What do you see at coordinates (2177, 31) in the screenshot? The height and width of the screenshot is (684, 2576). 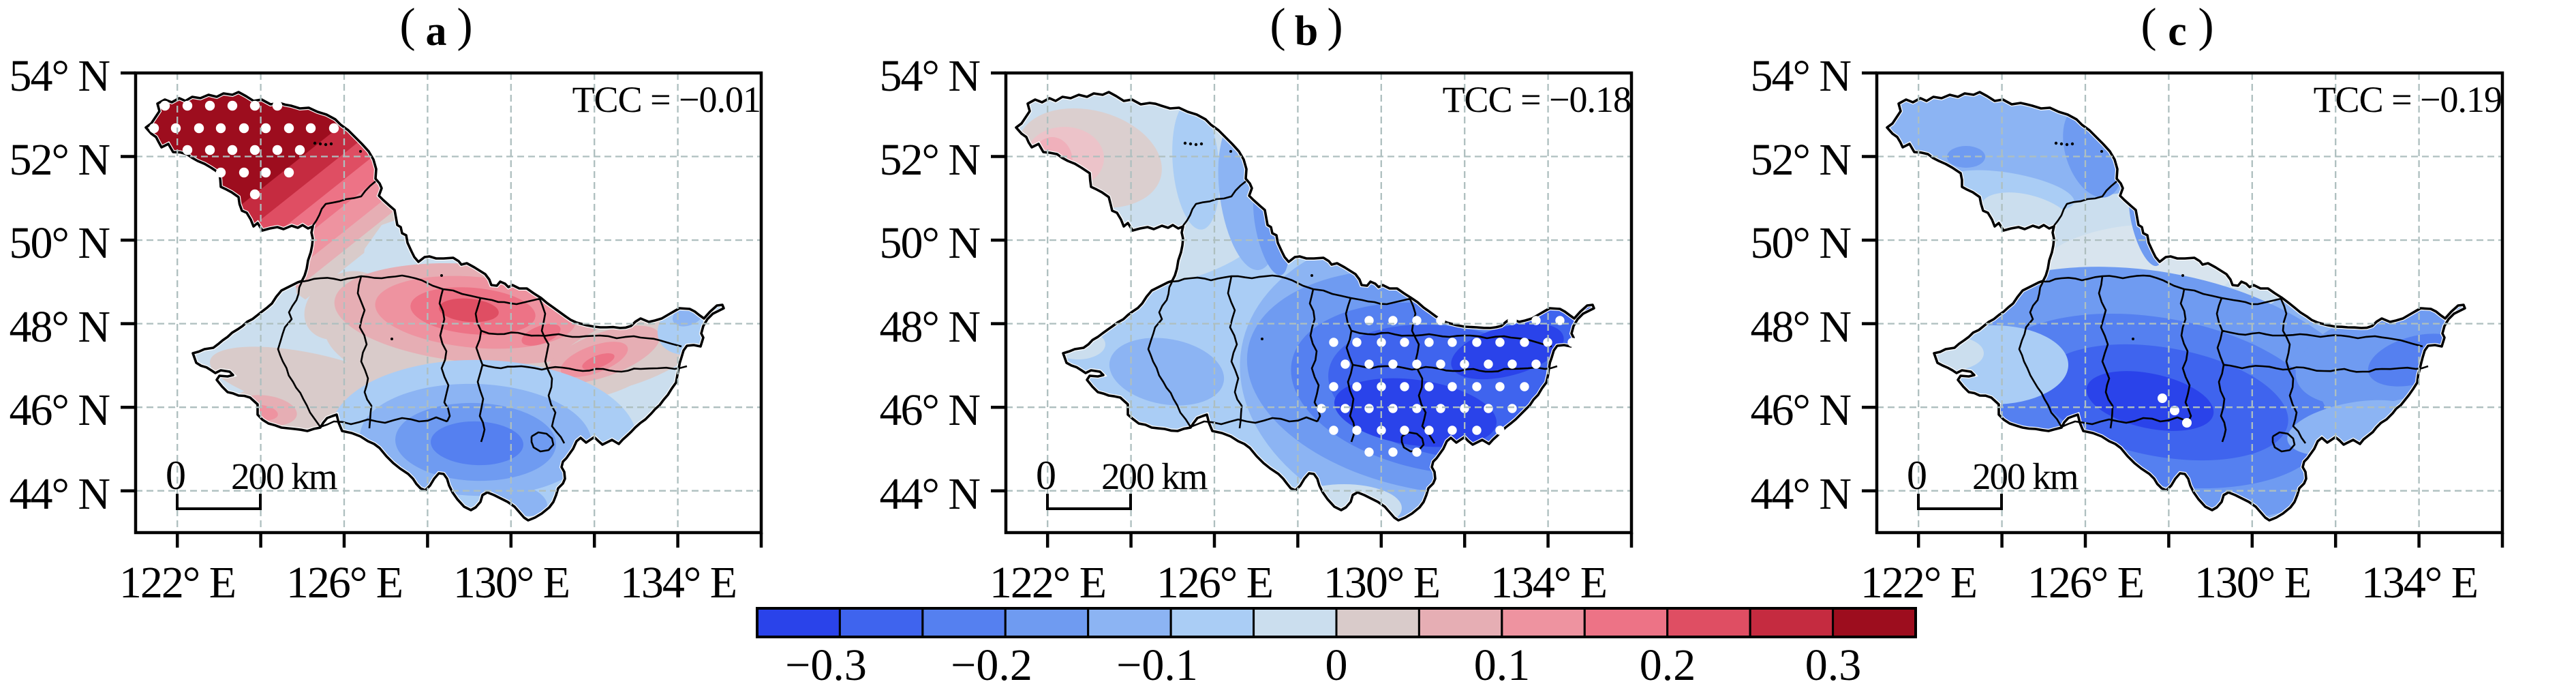 I see `svg-text: c` at bounding box center [2177, 31].